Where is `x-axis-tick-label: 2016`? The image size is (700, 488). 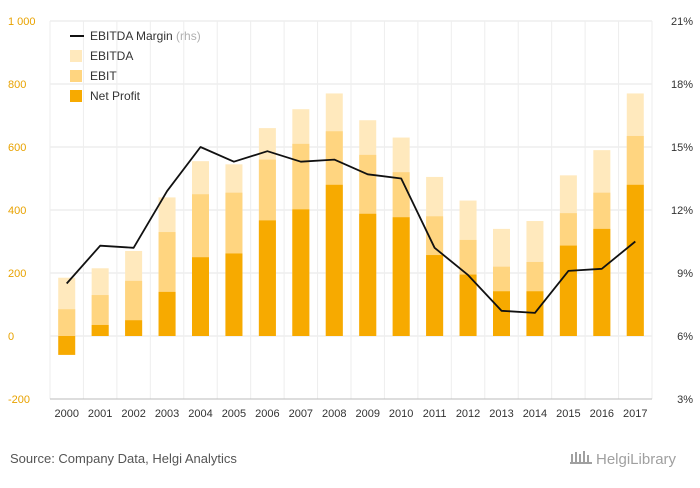 x-axis-tick-label: 2016 is located at coordinates (602, 414).